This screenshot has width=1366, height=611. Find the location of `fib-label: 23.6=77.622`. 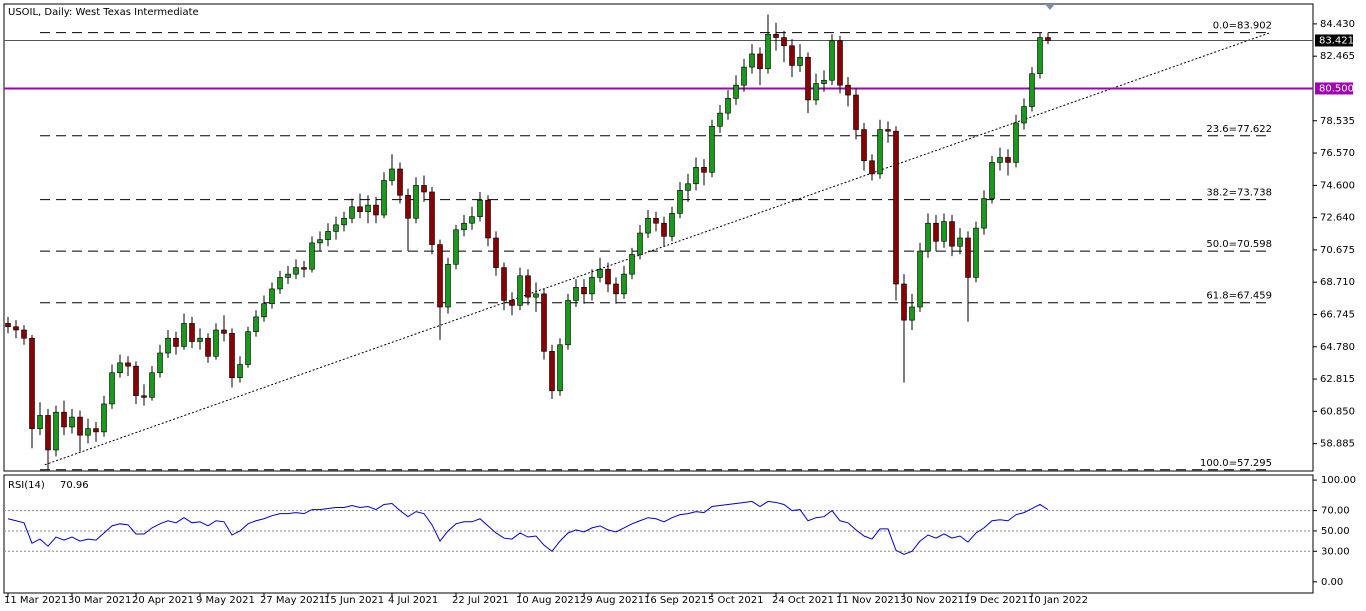

fib-label: 23.6=77.622 is located at coordinates (1239, 129).